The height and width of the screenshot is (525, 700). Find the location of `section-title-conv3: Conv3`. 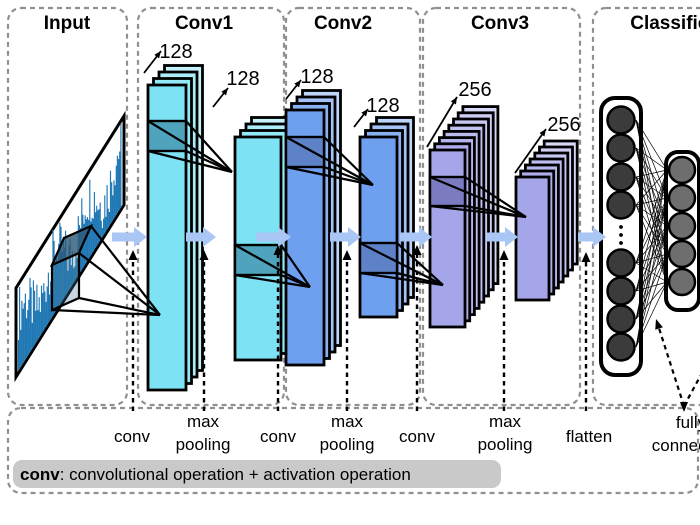

section-title-conv3: Conv3 is located at coordinates (500, 23).